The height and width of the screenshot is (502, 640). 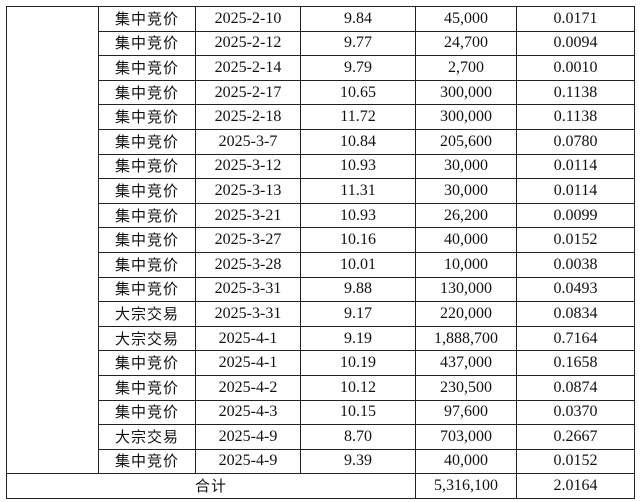 I want to click on table-row: 集中竞价 2025-3-27 10.16 40,000 0.0152, so click(x=321, y=240).